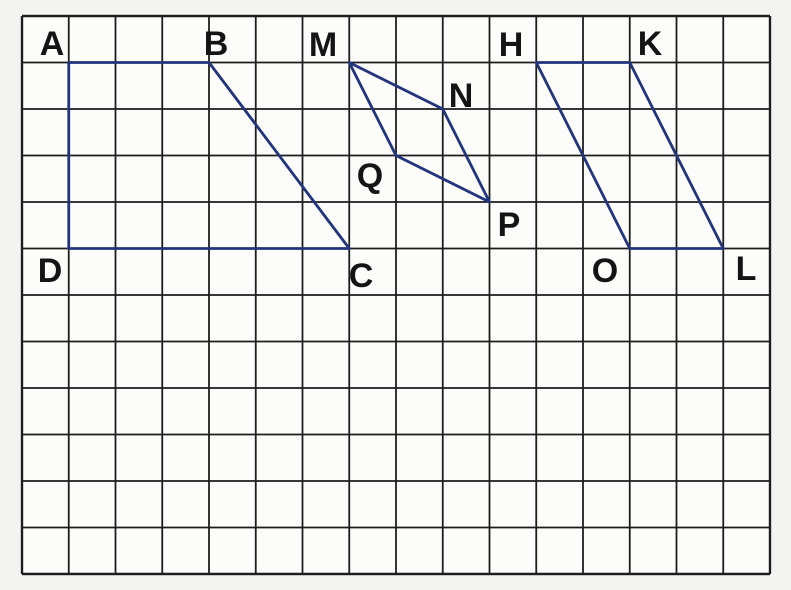 The height and width of the screenshot is (590, 791). What do you see at coordinates (216, 44) in the screenshot?
I see `vertex-label-b: B` at bounding box center [216, 44].